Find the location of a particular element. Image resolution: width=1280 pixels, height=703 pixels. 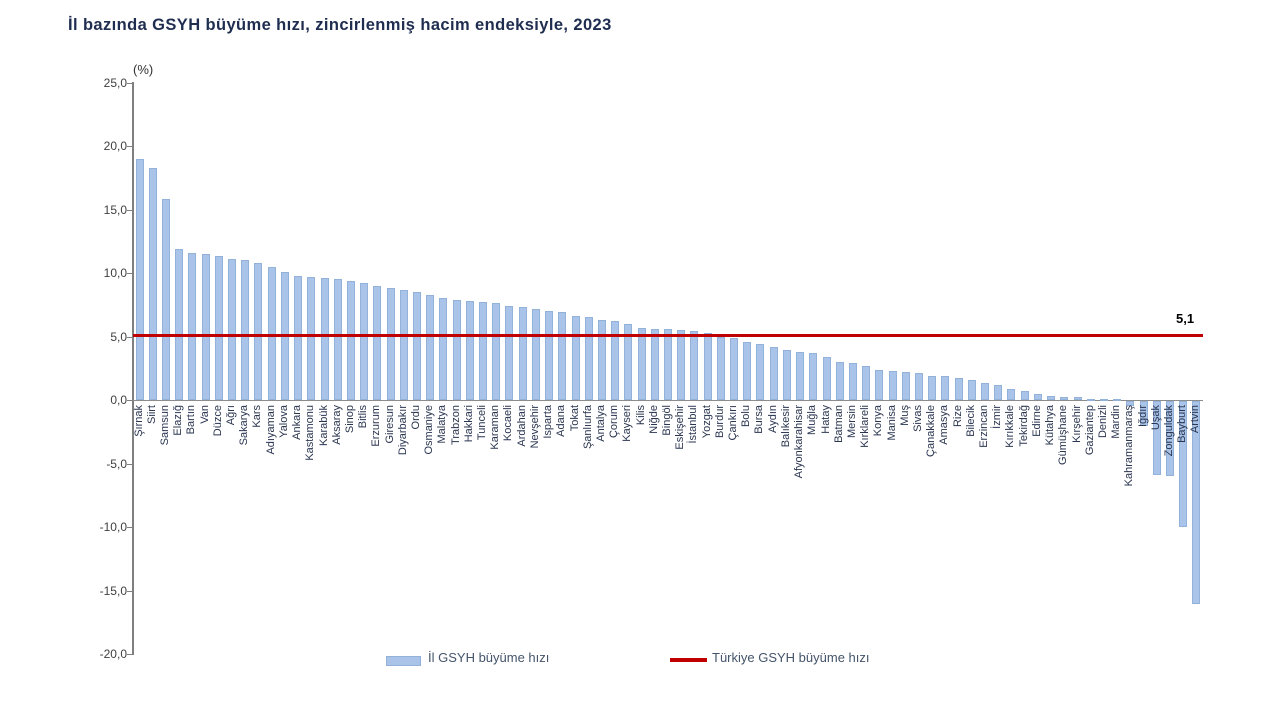

x-label-Uşak: Uşak is located at coordinates (1155, 418).